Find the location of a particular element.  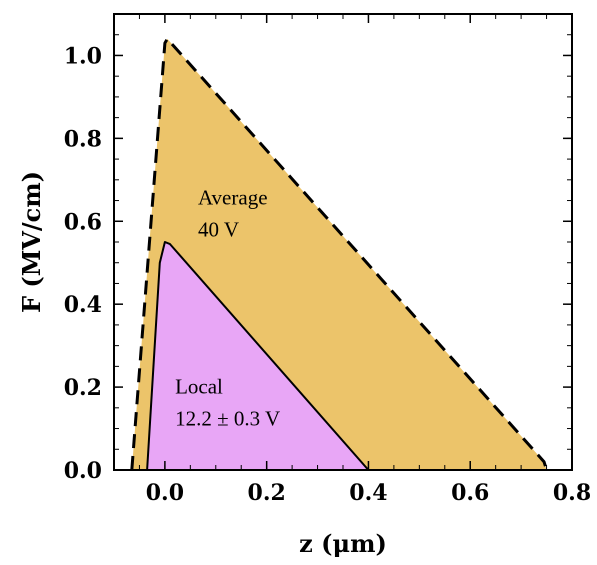

x-tick-label: 0.8 is located at coordinates (572, 493).